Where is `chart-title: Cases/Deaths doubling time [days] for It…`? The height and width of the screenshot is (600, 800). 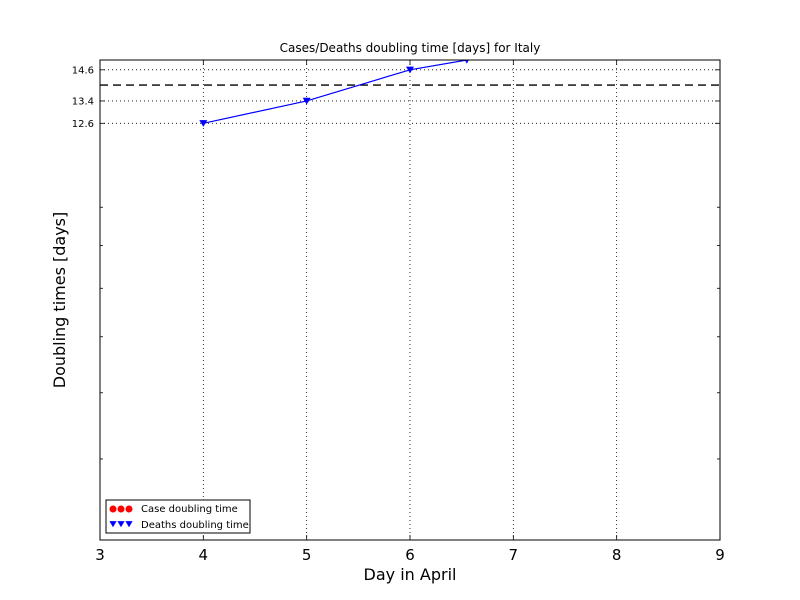
chart-title: Cases/Deaths doubling time [days] for It… is located at coordinates (410, 48).